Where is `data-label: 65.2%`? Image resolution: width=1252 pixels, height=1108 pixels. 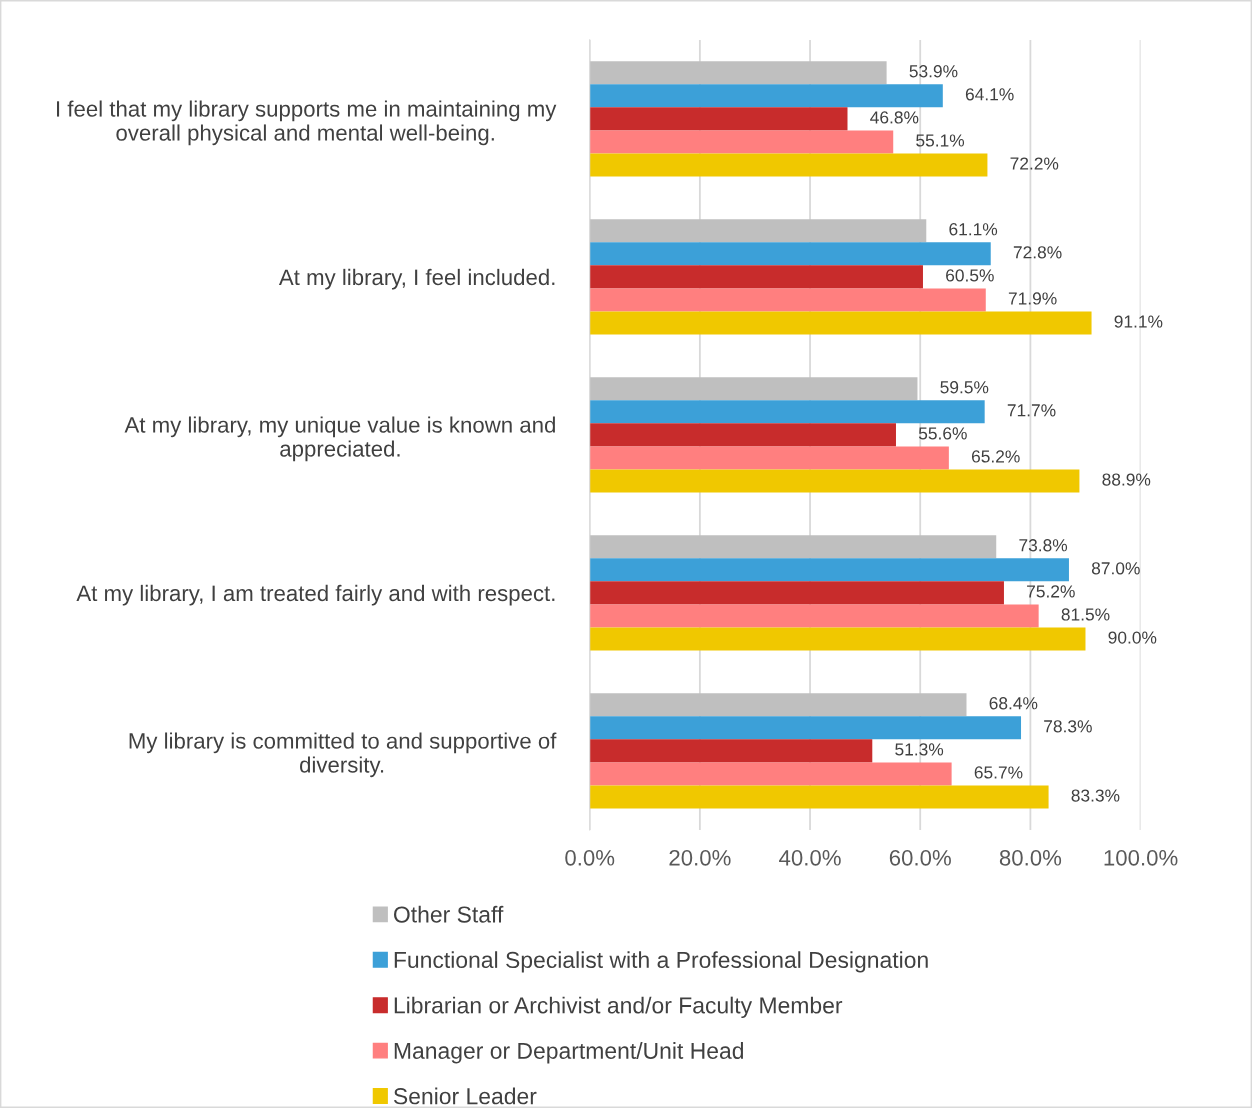
data-label: 65.2% is located at coordinates (995, 456).